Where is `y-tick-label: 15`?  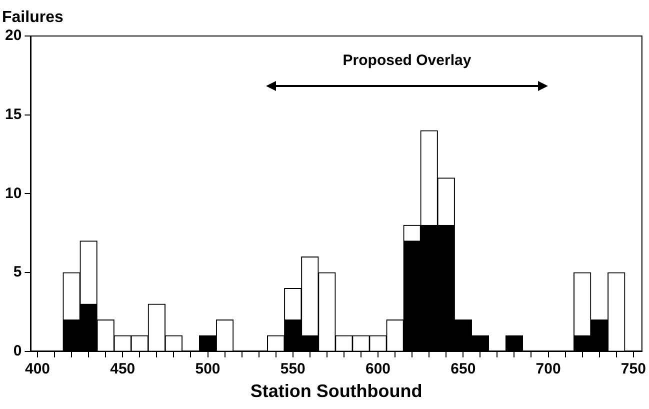 y-tick-label: 15 is located at coordinates (13, 114).